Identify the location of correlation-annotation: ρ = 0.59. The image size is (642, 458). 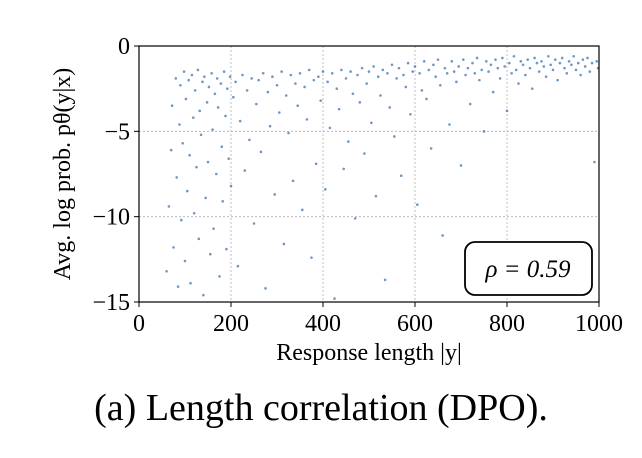
(528, 268).